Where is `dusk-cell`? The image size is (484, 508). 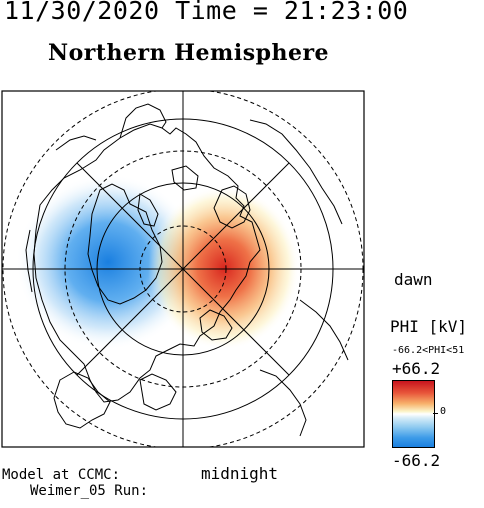 dusk-cell is located at coordinates (108, 262).